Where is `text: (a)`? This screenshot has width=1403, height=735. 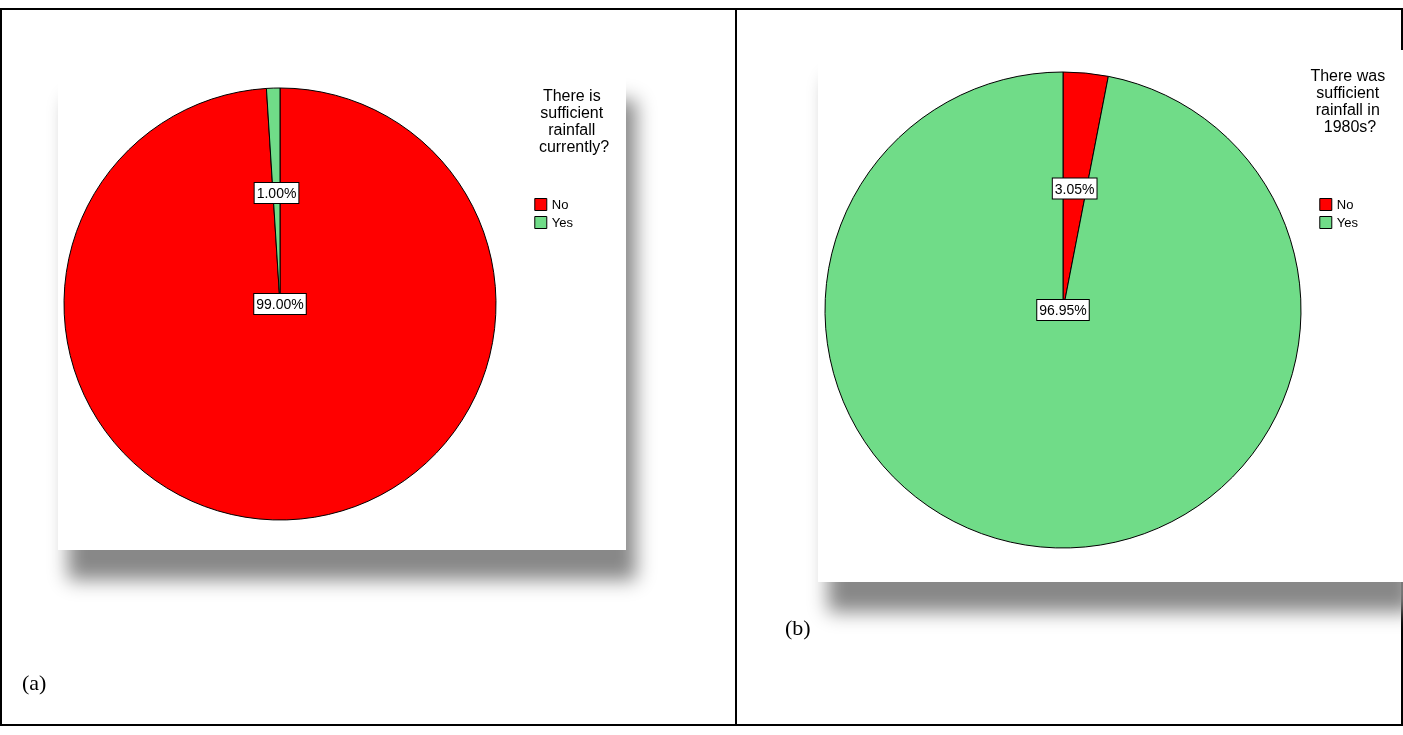 text: (a) is located at coordinates (34, 683).